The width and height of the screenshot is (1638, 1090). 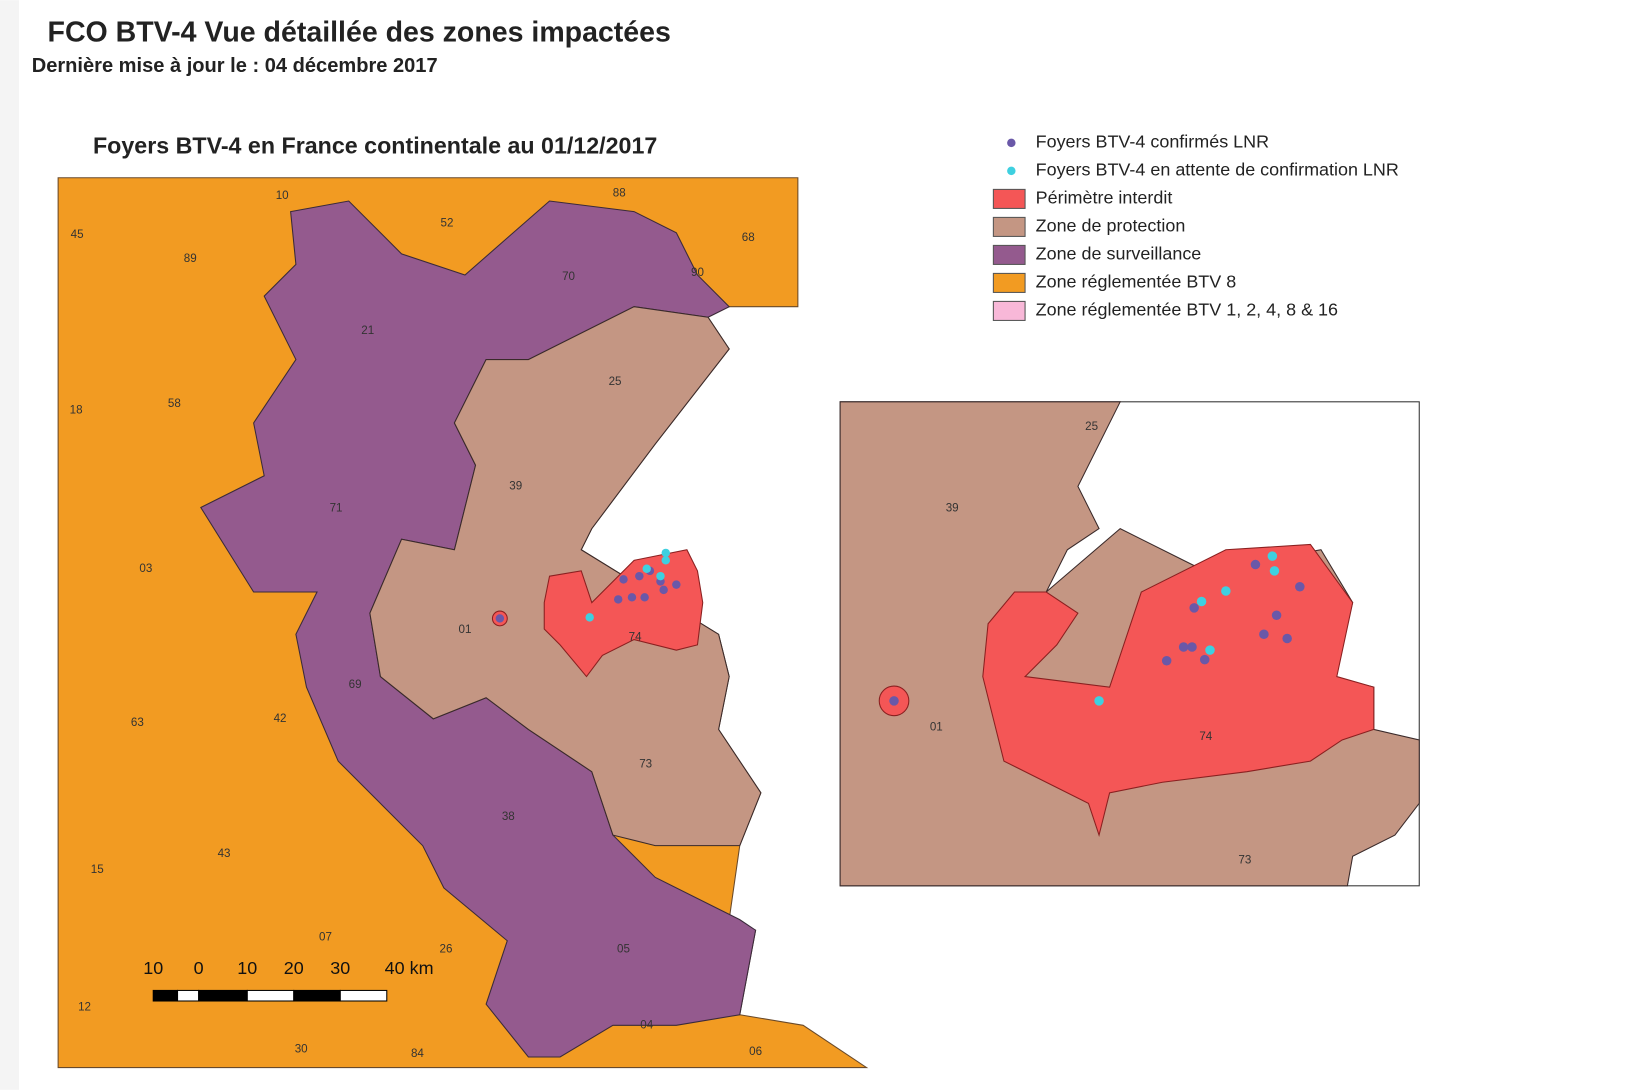 I want to click on department-label: 12, so click(x=84, y=1006).